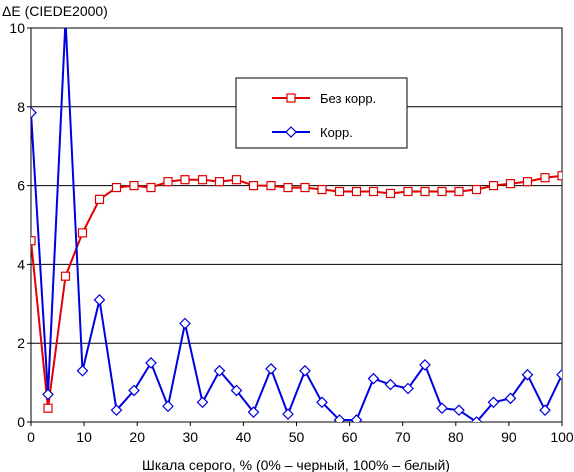 This screenshot has width=574, height=472. What do you see at coordinates (21, 264) in the screenshot?
I see `y-tick-label: 4` at bounding box center [21, 264].